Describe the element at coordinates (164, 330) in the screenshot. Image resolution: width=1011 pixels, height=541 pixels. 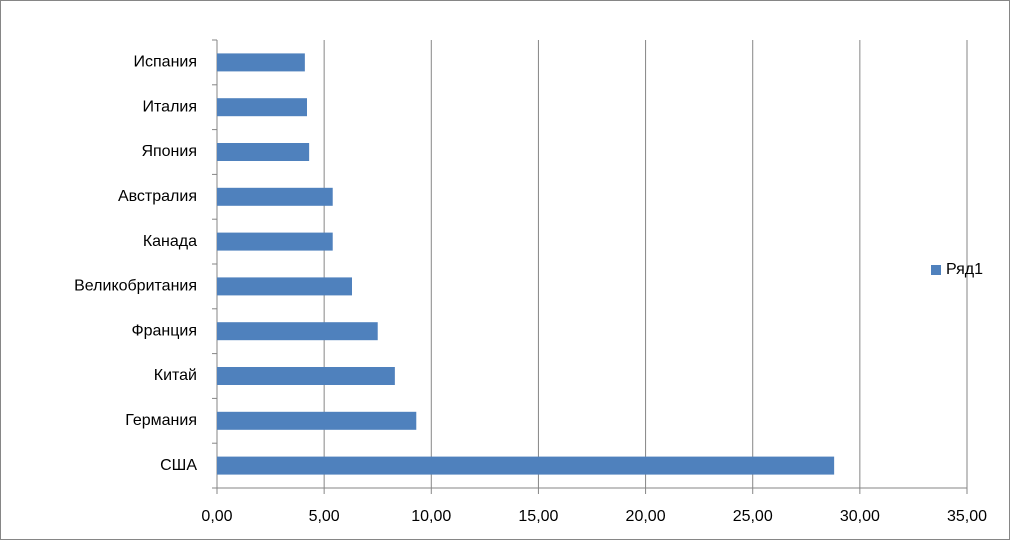
I see `y-tick-label: Франция` at that location.